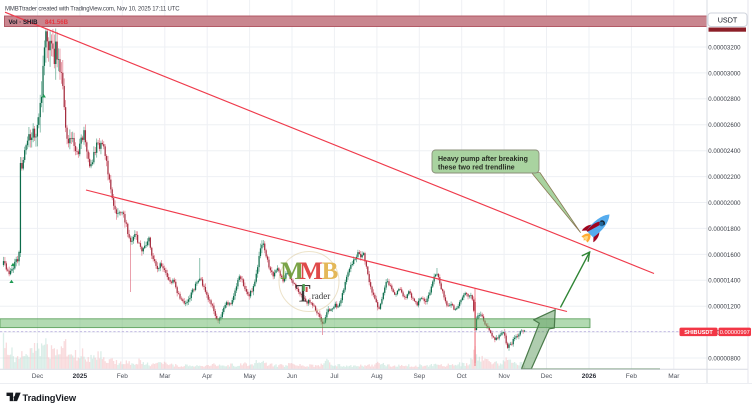 The width and height of the screenshot is (752, 411). I want to click on svg-text: SHIBUSDT, so click(698, 333).